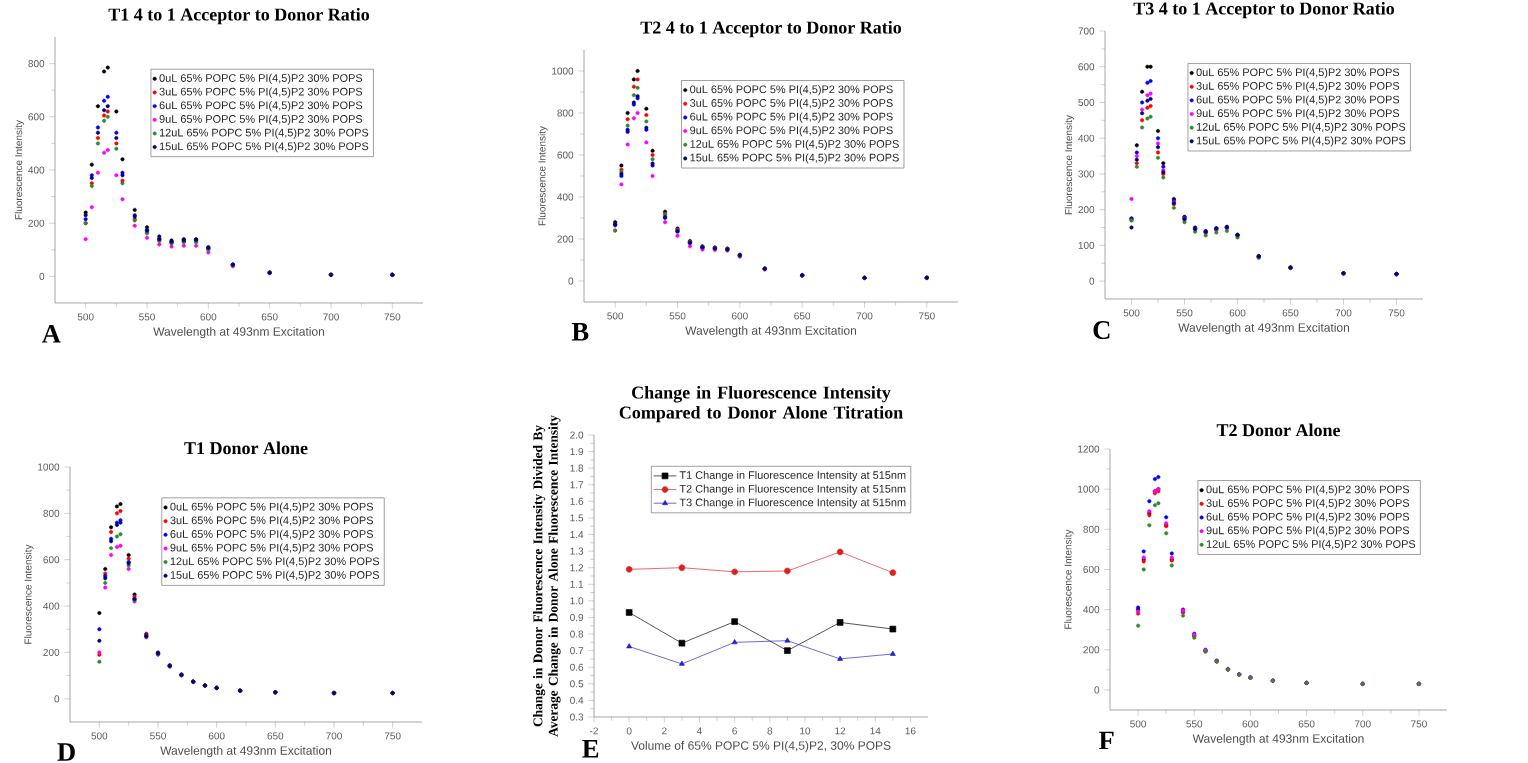 Image resolution: width=1528 pixels, height=763 pixels. I want to click on y-tick-label: 100, so click(1086, 245).